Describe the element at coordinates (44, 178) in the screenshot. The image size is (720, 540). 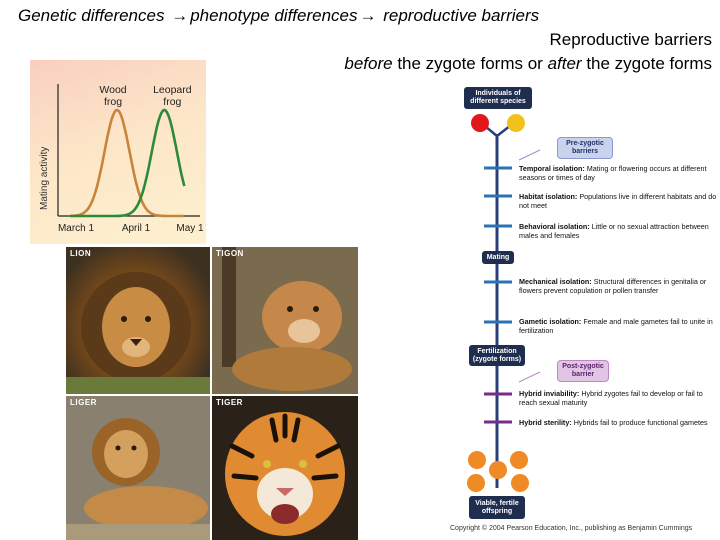
I see `y-axis-label: Mating activity` at that location.